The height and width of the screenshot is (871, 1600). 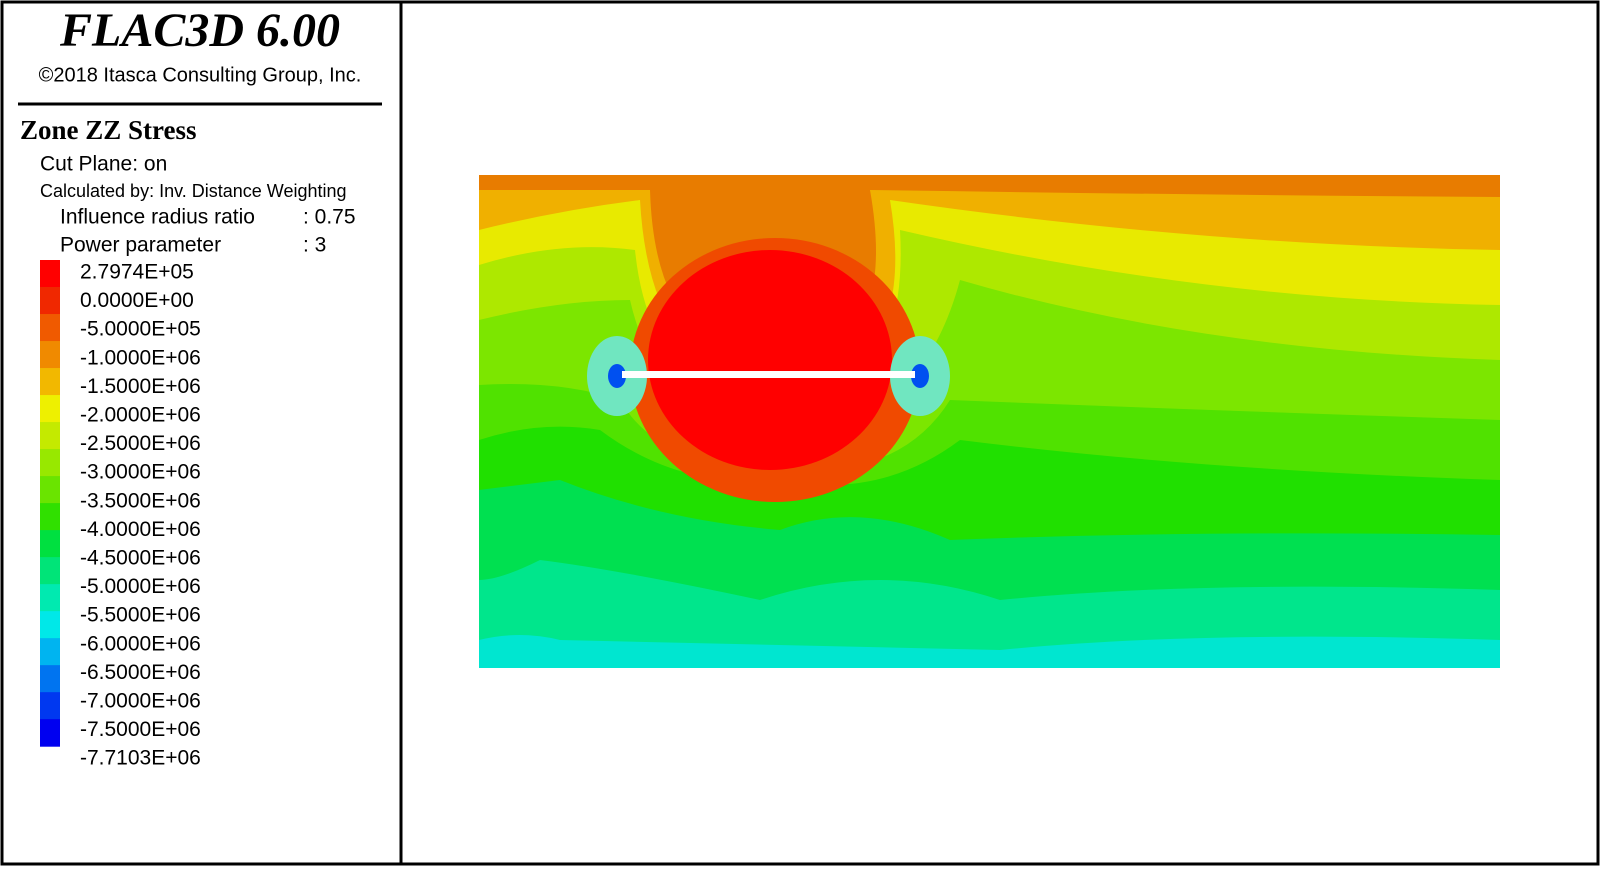 I want to click on param-value: : 0.75, so click(x=329, y=217).